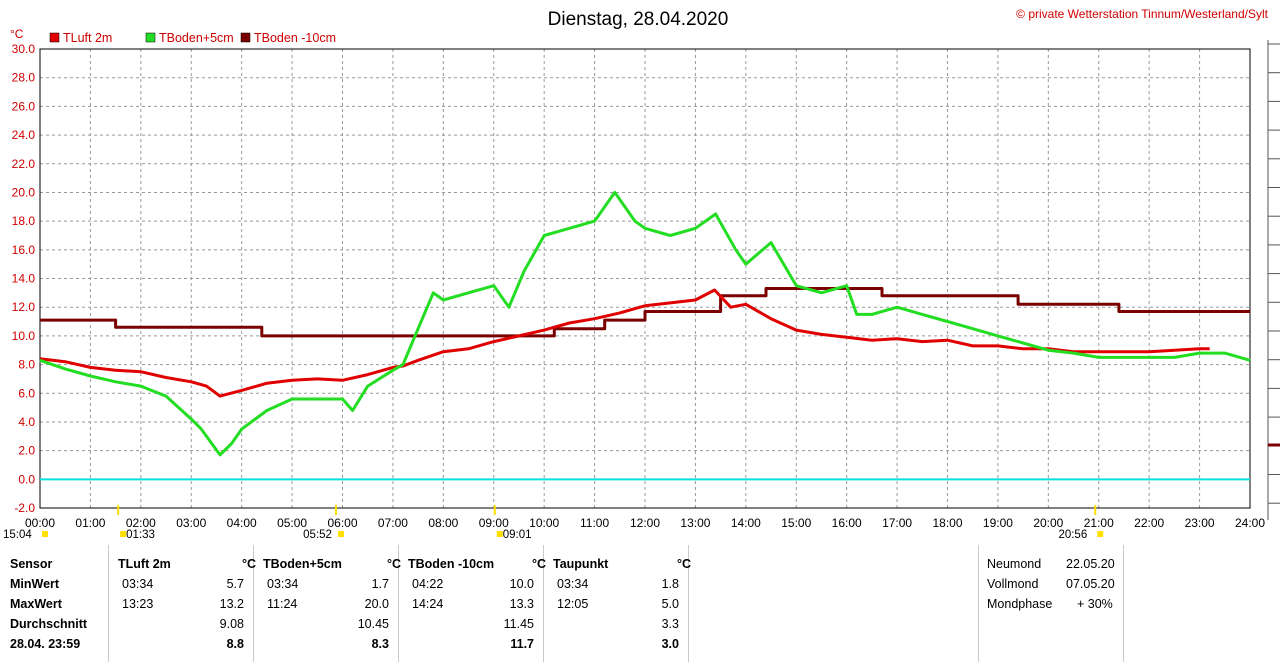 The height and width of the screenshot is (662, 1280). I want to click on avg-value: 9.08, so click(231, 624).